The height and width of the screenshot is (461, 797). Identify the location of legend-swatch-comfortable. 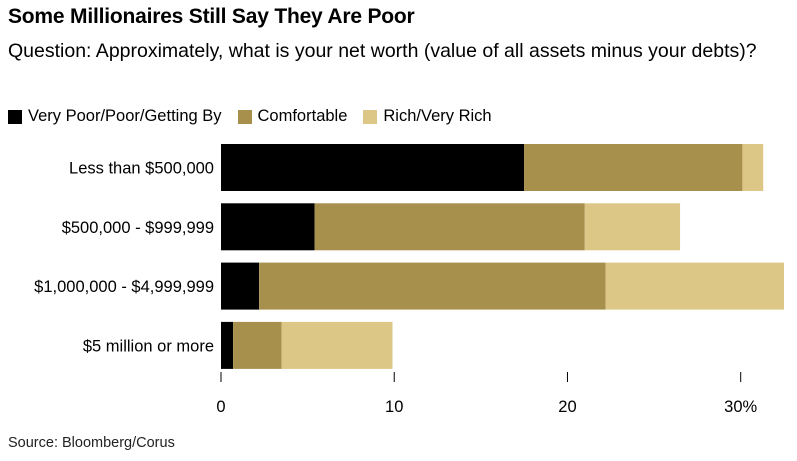
(244, 116).